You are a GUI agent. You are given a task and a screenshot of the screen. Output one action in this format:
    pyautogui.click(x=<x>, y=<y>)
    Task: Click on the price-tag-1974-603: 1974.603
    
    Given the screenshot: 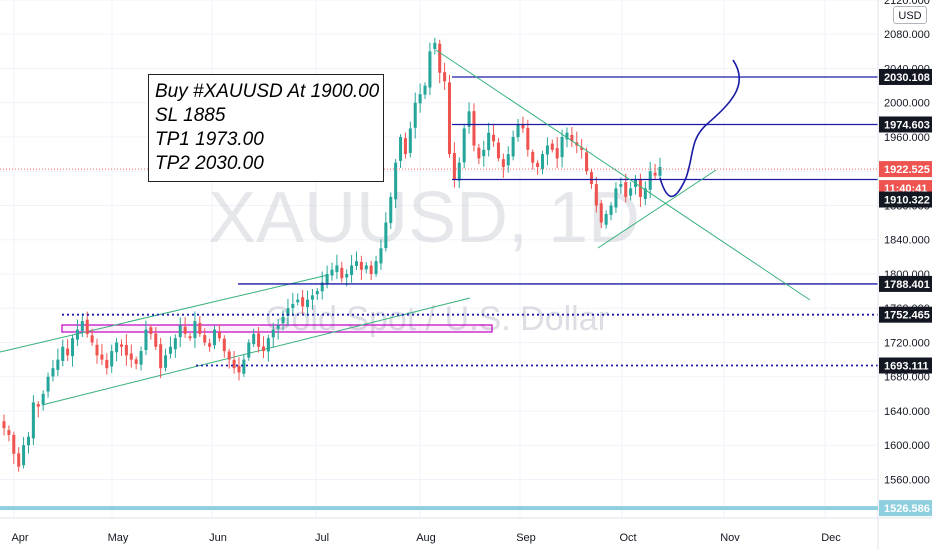 What is the action you would take?
    pyautogui.click(x=905, y=124)
    